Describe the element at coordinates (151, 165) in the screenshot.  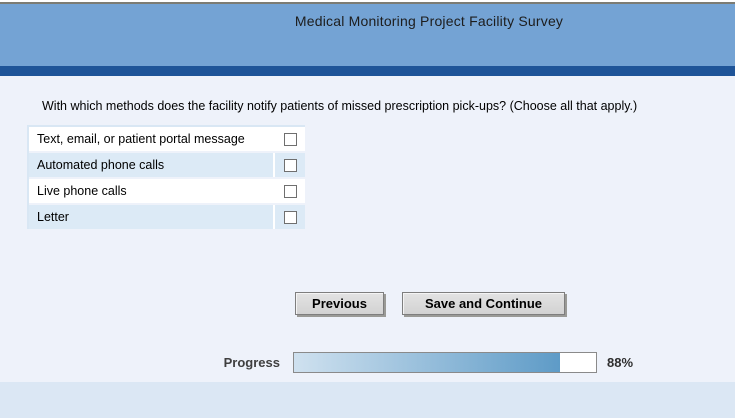
I see `option-label: Automated phone calls` at that location.